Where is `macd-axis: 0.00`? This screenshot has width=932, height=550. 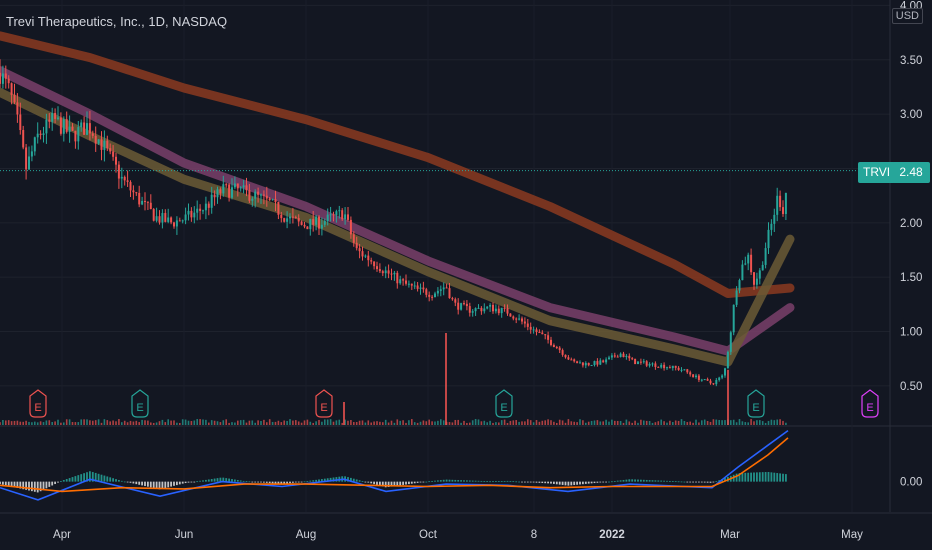
macd-axis: 0.00 is located at coordinates (911, 483).